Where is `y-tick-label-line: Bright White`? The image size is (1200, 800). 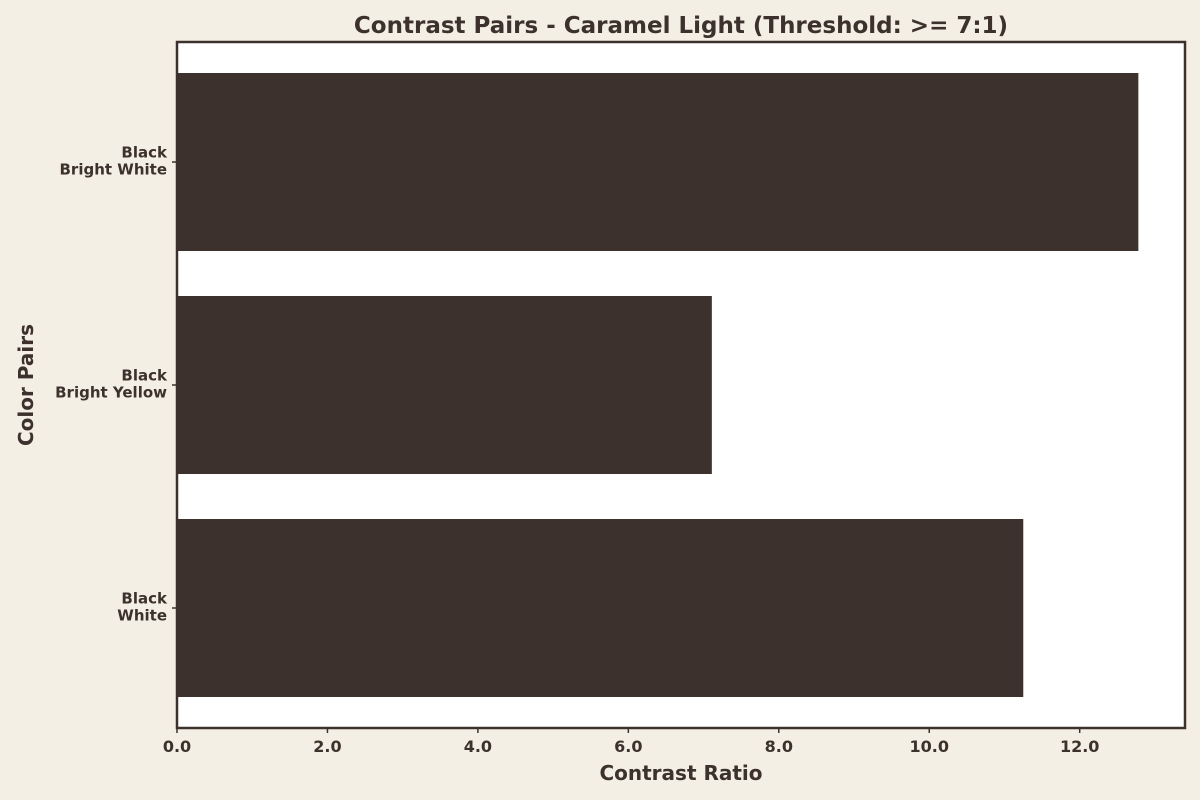
y-tick-label-line: Bright White is located at coordinates (114, 170).